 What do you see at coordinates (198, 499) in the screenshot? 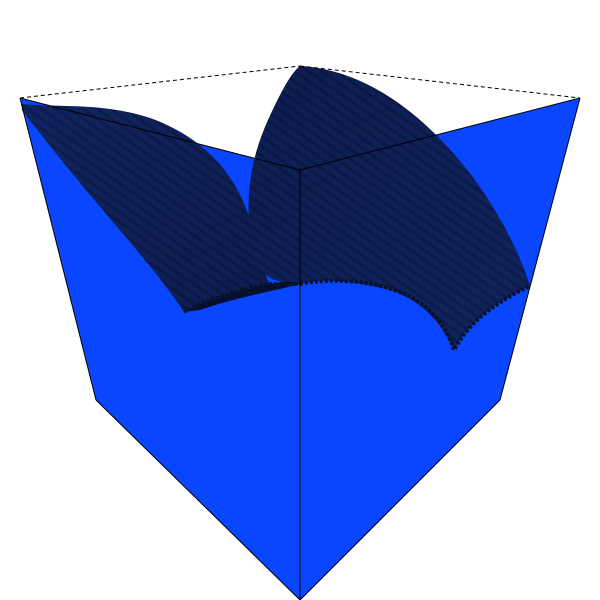
I see `bottom-left-edge` at bounding box center [198, 499].